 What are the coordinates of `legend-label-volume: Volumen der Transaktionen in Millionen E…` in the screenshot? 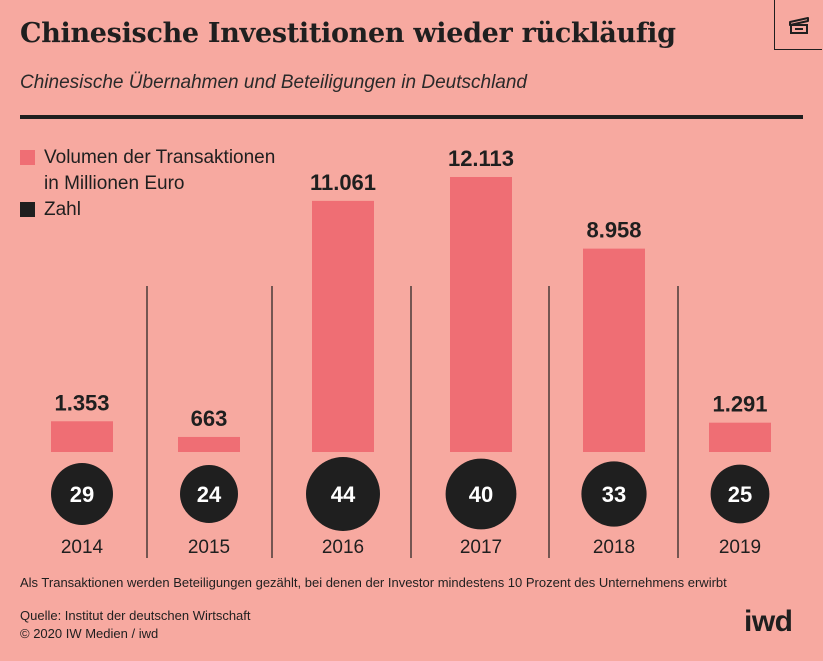 It's located at (160, 170).